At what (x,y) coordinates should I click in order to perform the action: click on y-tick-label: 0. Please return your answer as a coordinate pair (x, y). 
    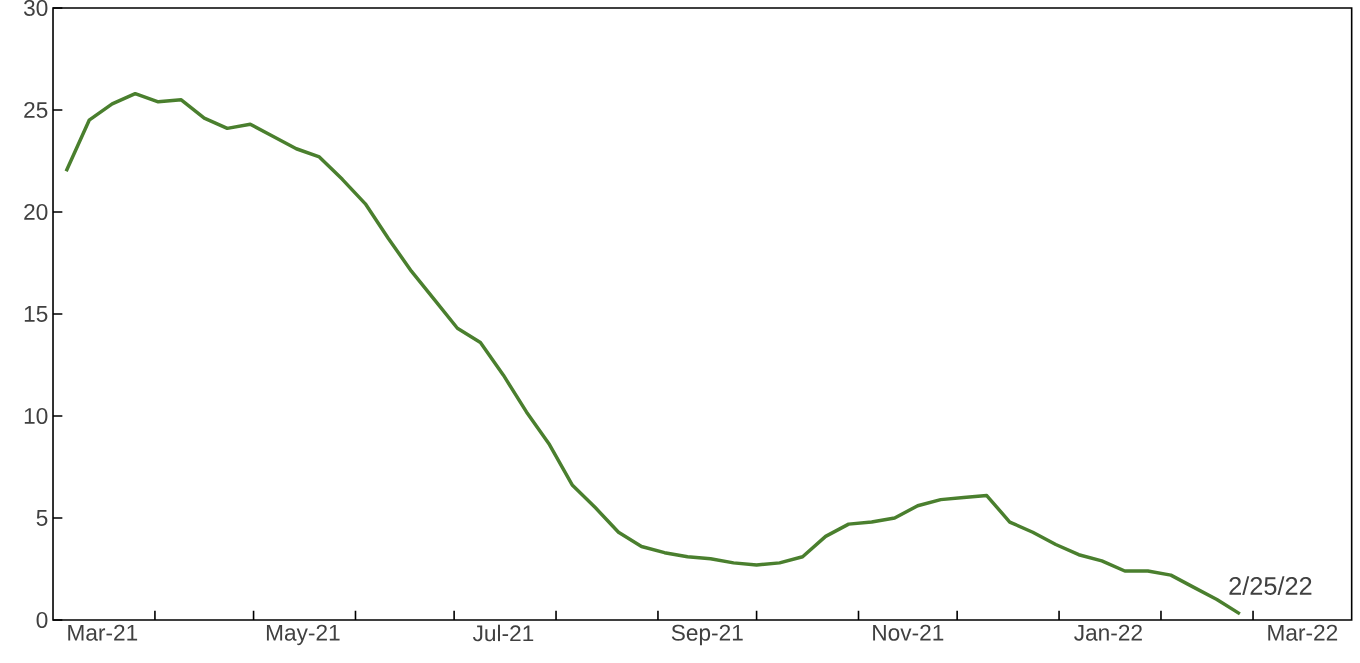
    Looking at the image, I should click on (42, 620).